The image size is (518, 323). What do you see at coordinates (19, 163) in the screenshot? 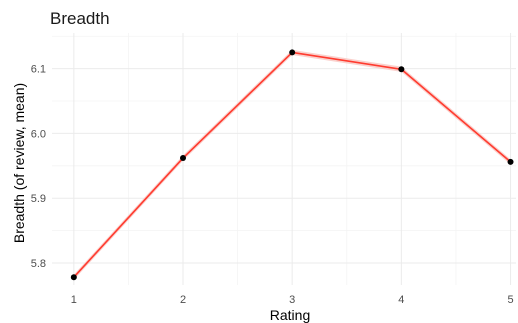
I see `y-axis-title: Breadth (of review, mean)` at bounding box center [19, 163].